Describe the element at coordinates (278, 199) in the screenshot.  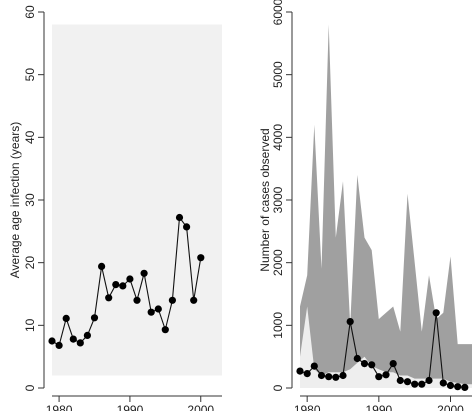
I see `y-tick-label: 3000` at that location.